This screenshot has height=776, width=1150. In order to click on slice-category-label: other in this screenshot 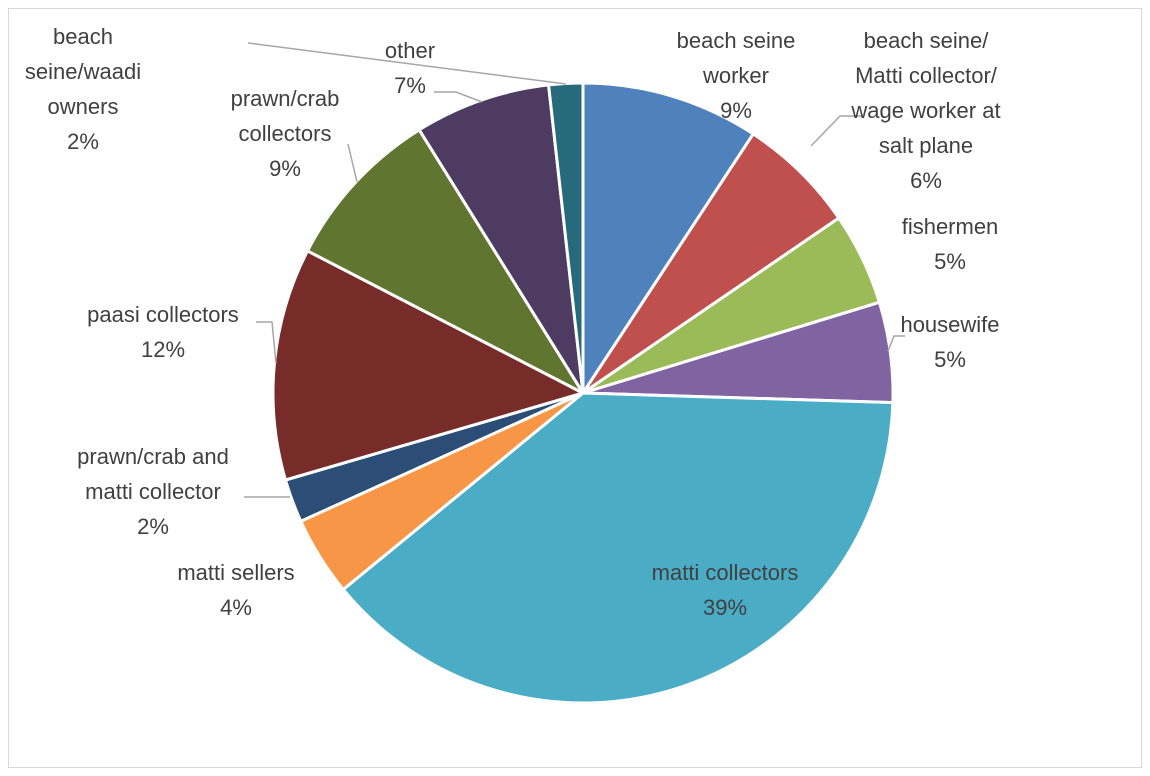, I will do `click(410, 50)`.